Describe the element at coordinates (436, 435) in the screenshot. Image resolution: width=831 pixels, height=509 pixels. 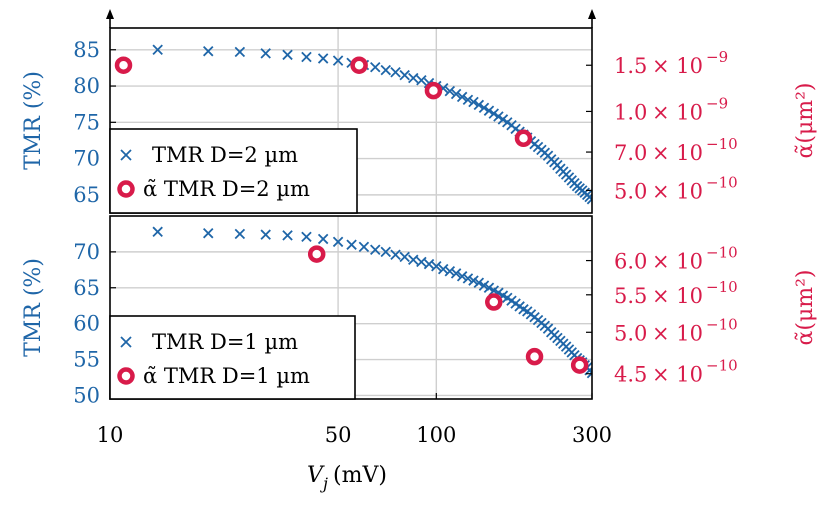
I see `x-tick-label: 100` at that location.